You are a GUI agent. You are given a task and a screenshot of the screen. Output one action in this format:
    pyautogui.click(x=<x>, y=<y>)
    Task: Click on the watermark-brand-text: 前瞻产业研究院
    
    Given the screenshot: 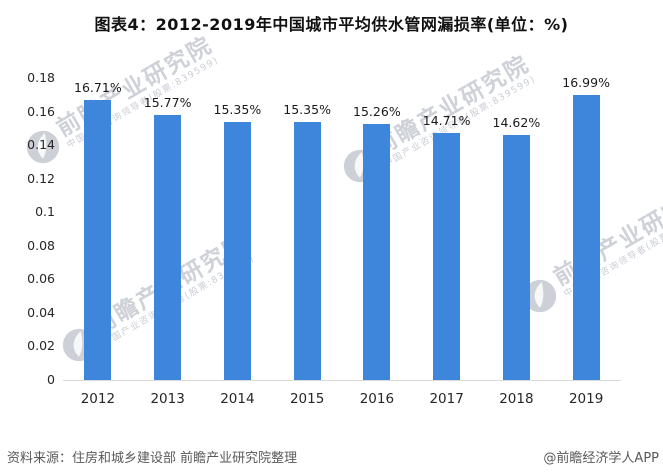 What is the action you would take?
    pyautogui.click(x=606, y=236)
    